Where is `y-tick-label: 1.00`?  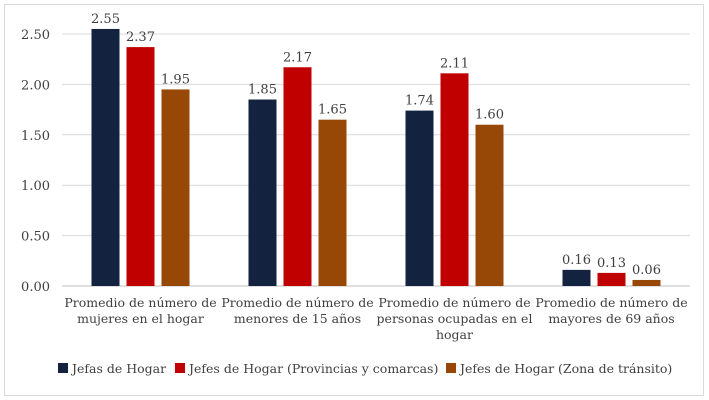
y-tick-label: 1.00 is located at coordinates (35, 186).